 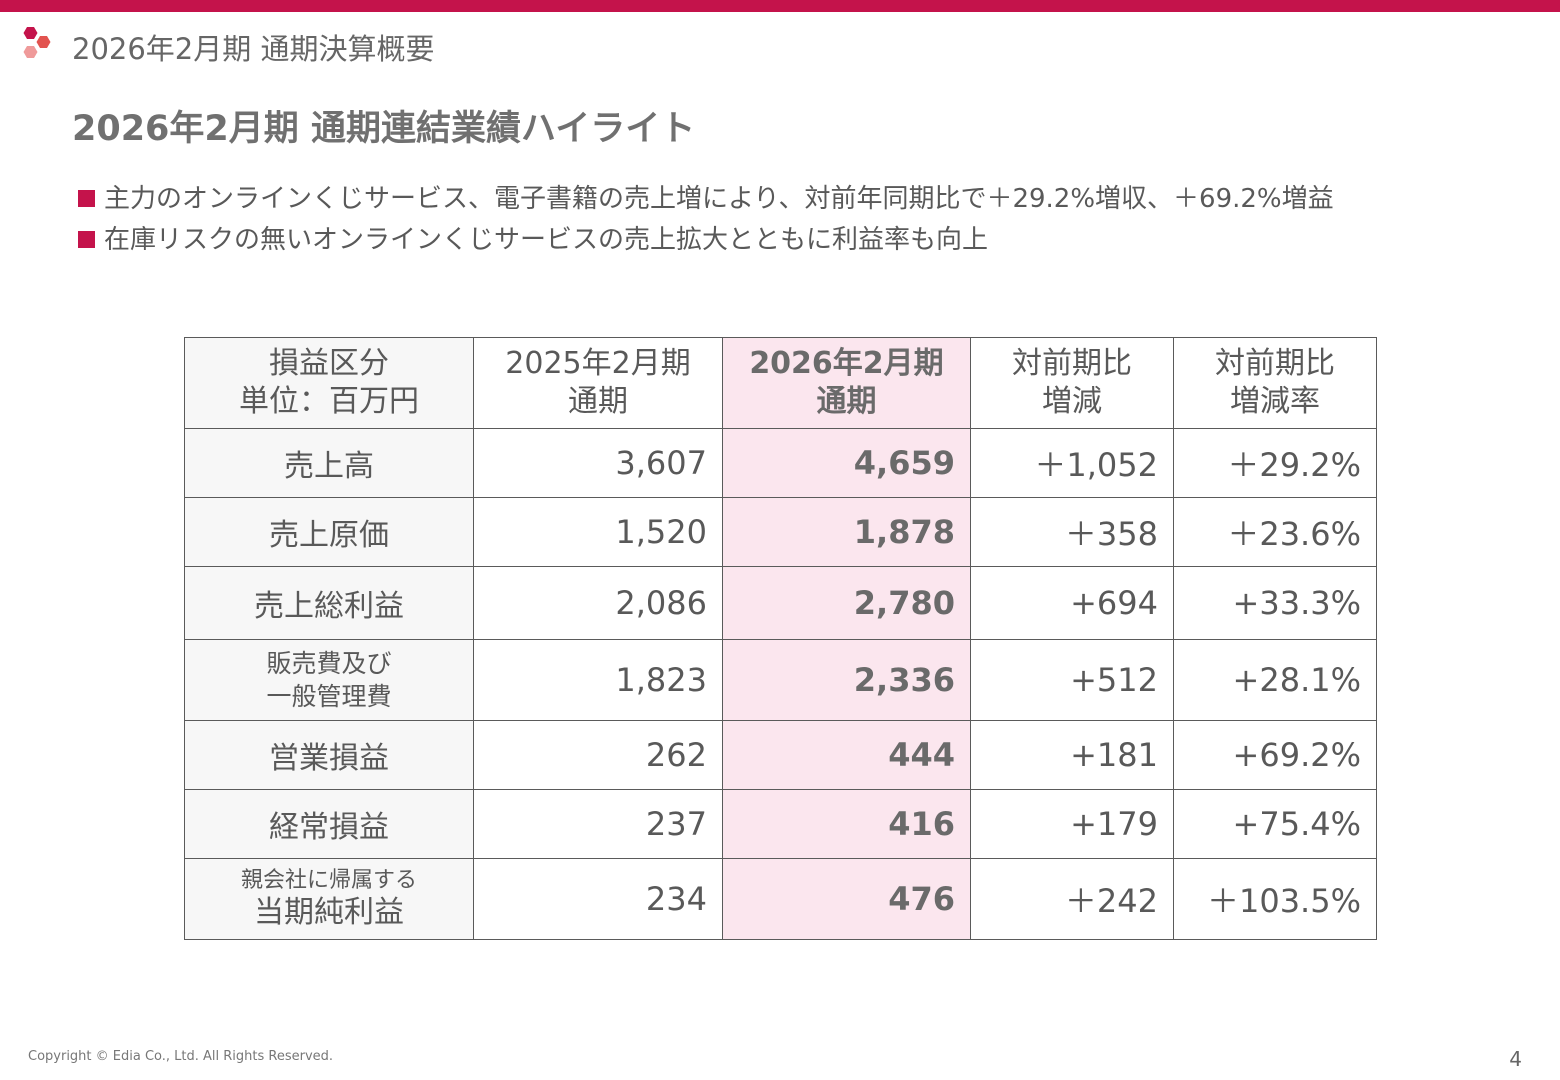 I want to click on section-header-title: 2026年2月期 通期決算概要, so click(x=253, y=49).